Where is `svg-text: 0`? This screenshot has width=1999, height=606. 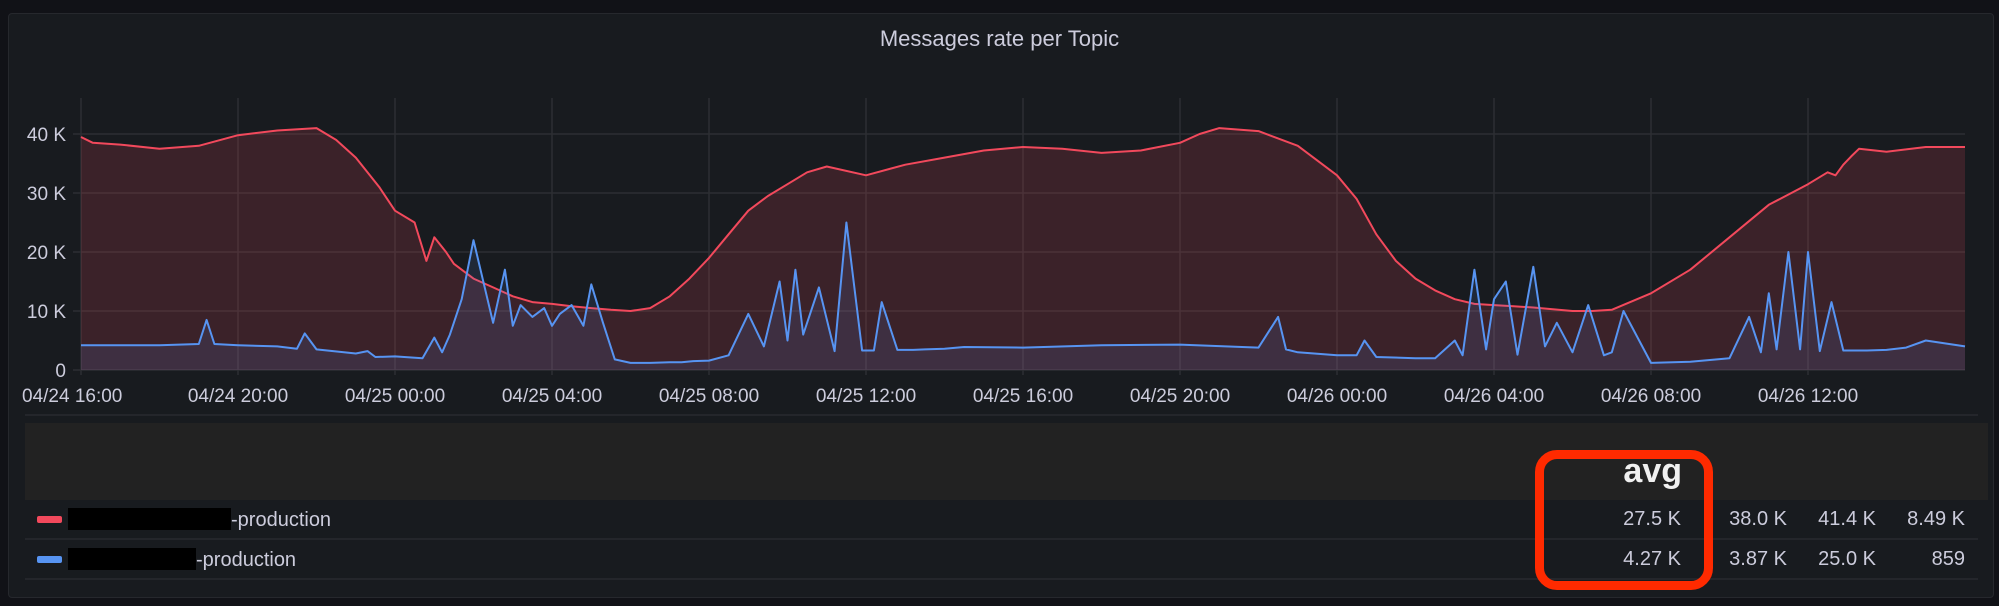
svg-text: 0 is located at coordinates (60, 371).